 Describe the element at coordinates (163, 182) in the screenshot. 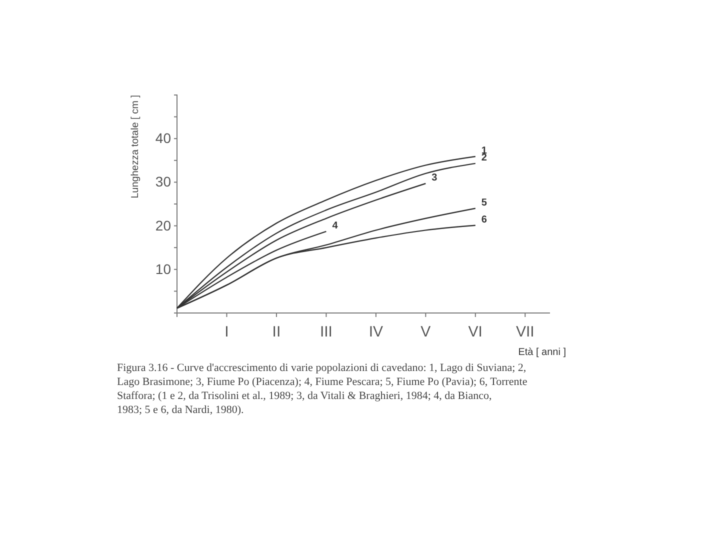

I see `y-tick-label: 30` at that location.